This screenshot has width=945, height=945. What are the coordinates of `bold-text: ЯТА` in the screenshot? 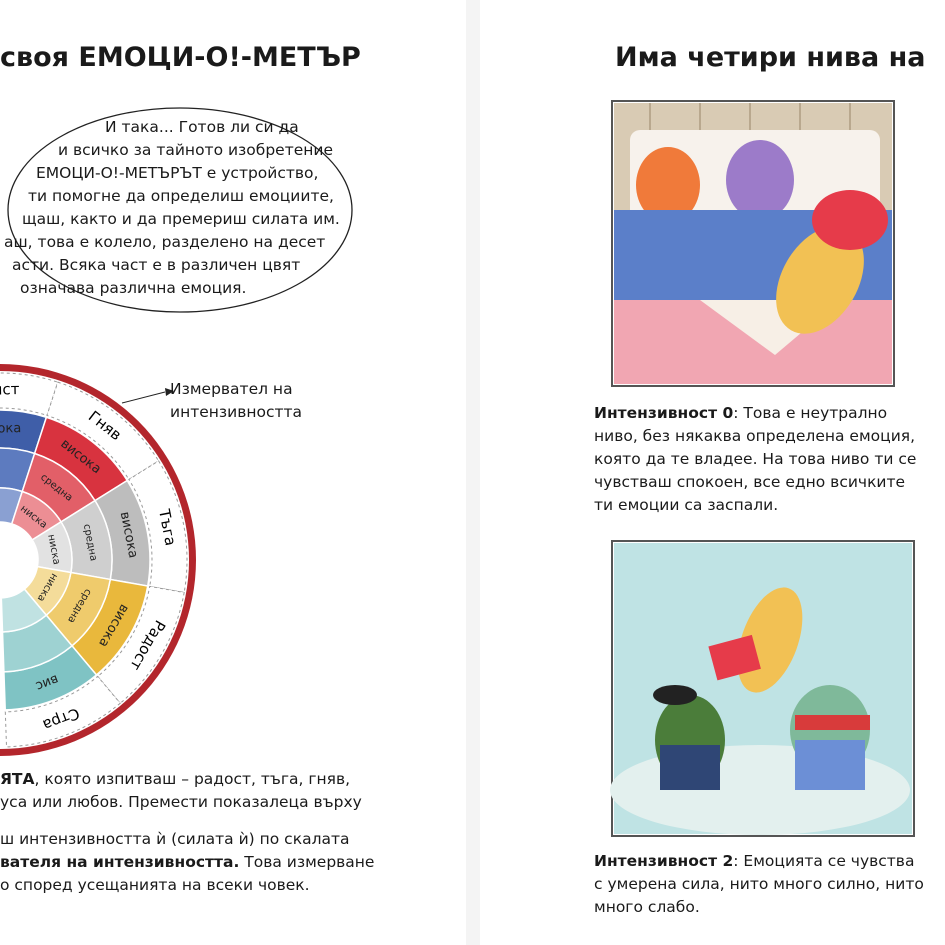 It's located at (17, 779).